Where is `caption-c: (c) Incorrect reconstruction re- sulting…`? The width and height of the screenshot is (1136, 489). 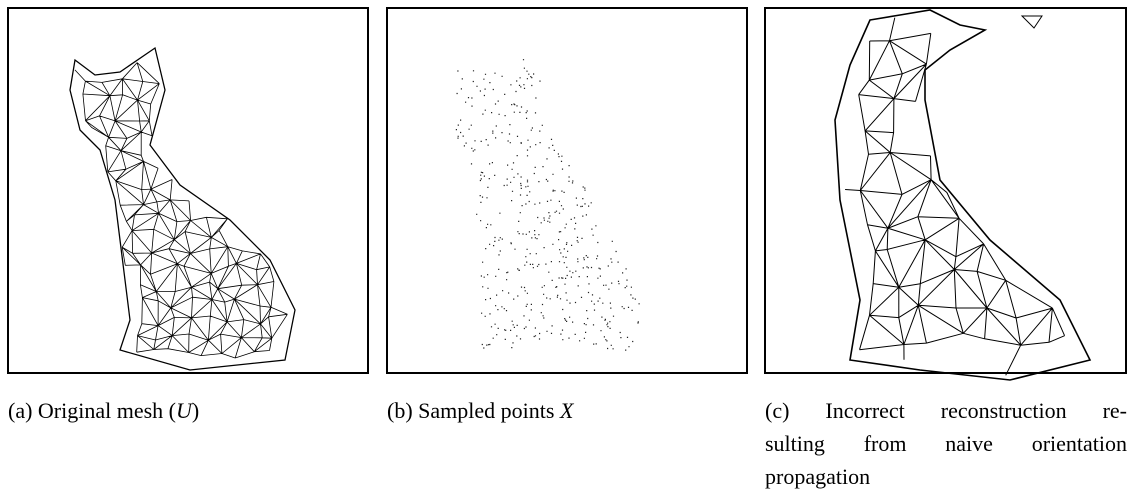 caption-c: (c) Incorrect reconstruction re- sulting… is located at coordinates (946, 441).